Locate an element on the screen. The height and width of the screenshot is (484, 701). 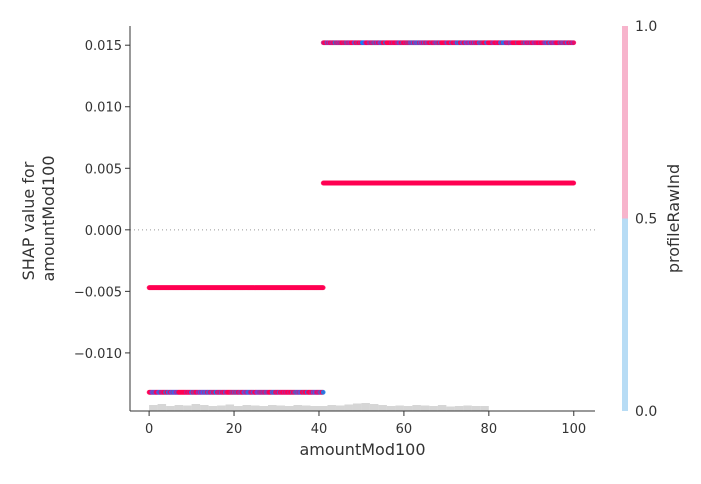
colorbar-tick-label: 0.0 is located at coordinates (646, 412).